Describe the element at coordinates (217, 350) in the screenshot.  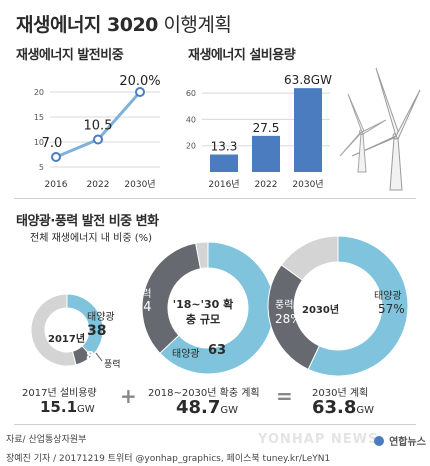
I see `donut-expansion-solar-value: 63` at that location.